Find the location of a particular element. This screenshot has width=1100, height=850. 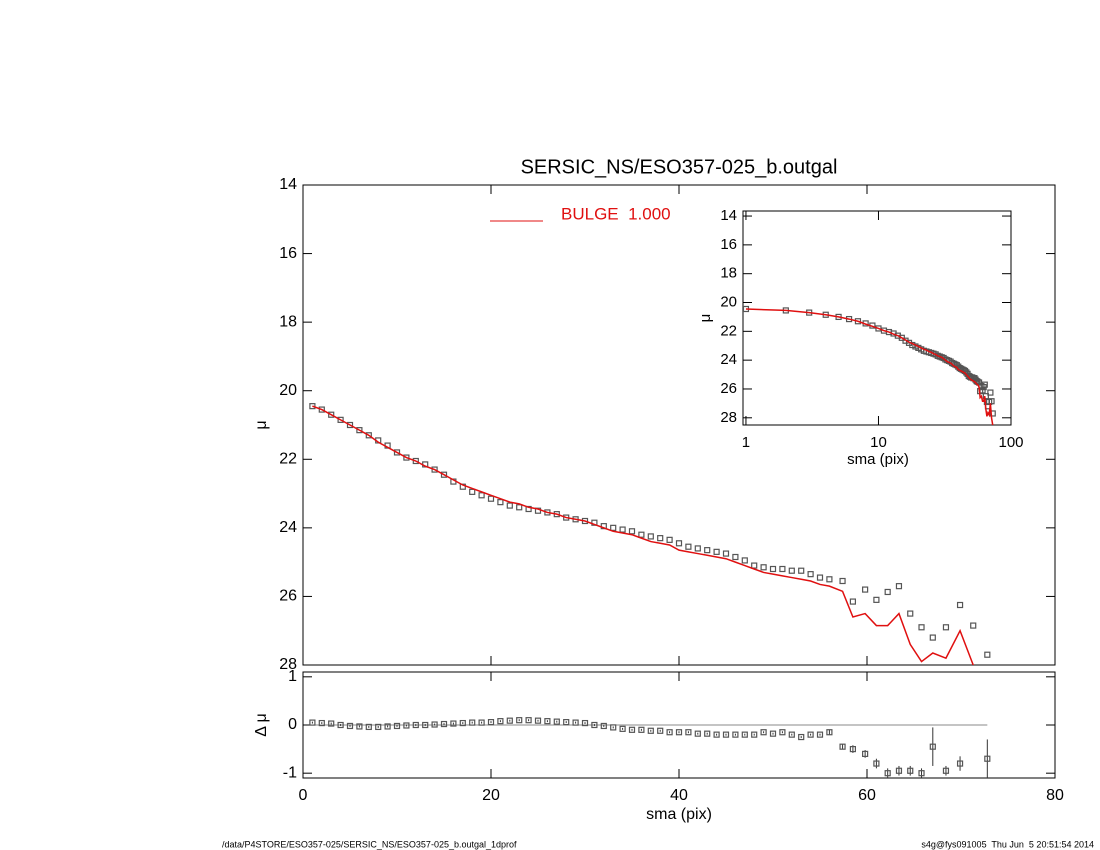

y-axis-label: μ is located at coordinates (261, 424).